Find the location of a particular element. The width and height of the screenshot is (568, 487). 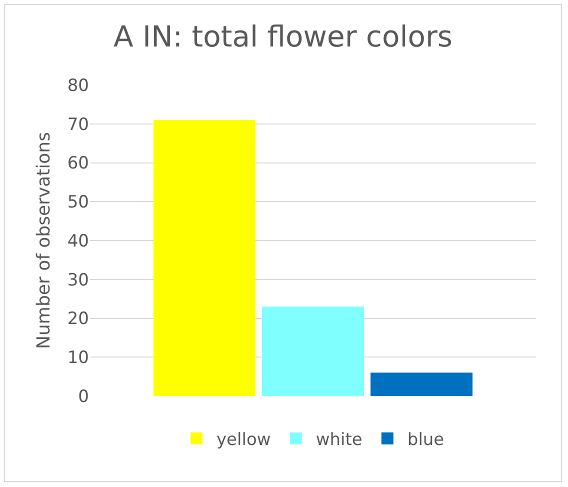

chart-title: A IN: total flower colors is located at coordinates (283, 37).